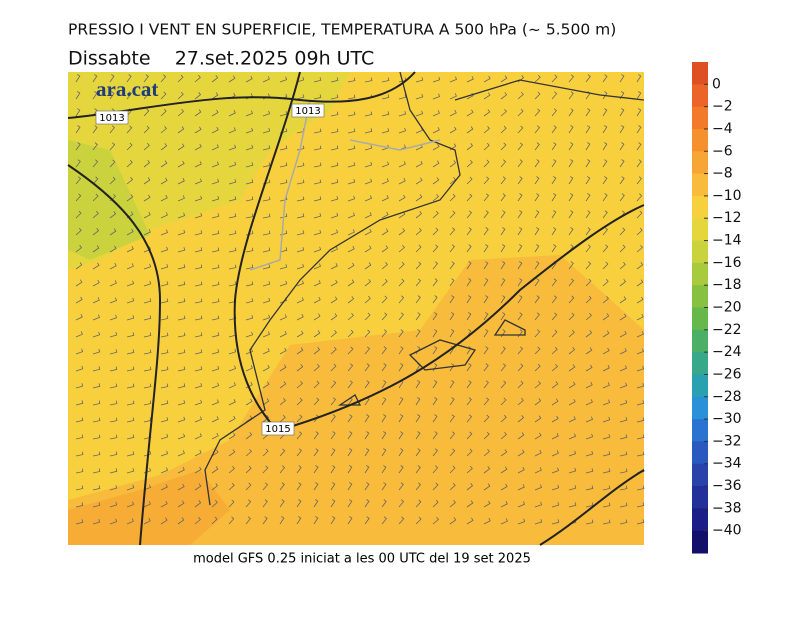 This screenshot has width=800, height=621. What do you see at coordinates (727, 441) in the screenshot?
I see `colorbar-label: −32` at bounding box center [727, 441].